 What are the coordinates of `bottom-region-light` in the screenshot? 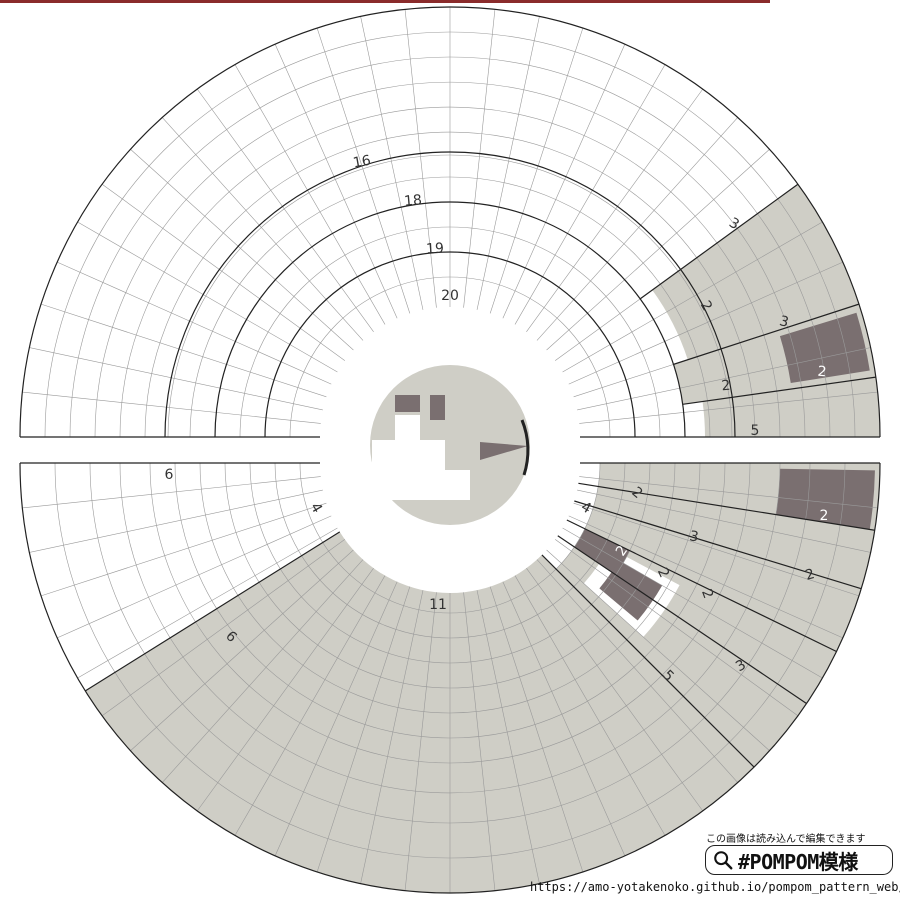 It's located at (718, 615).